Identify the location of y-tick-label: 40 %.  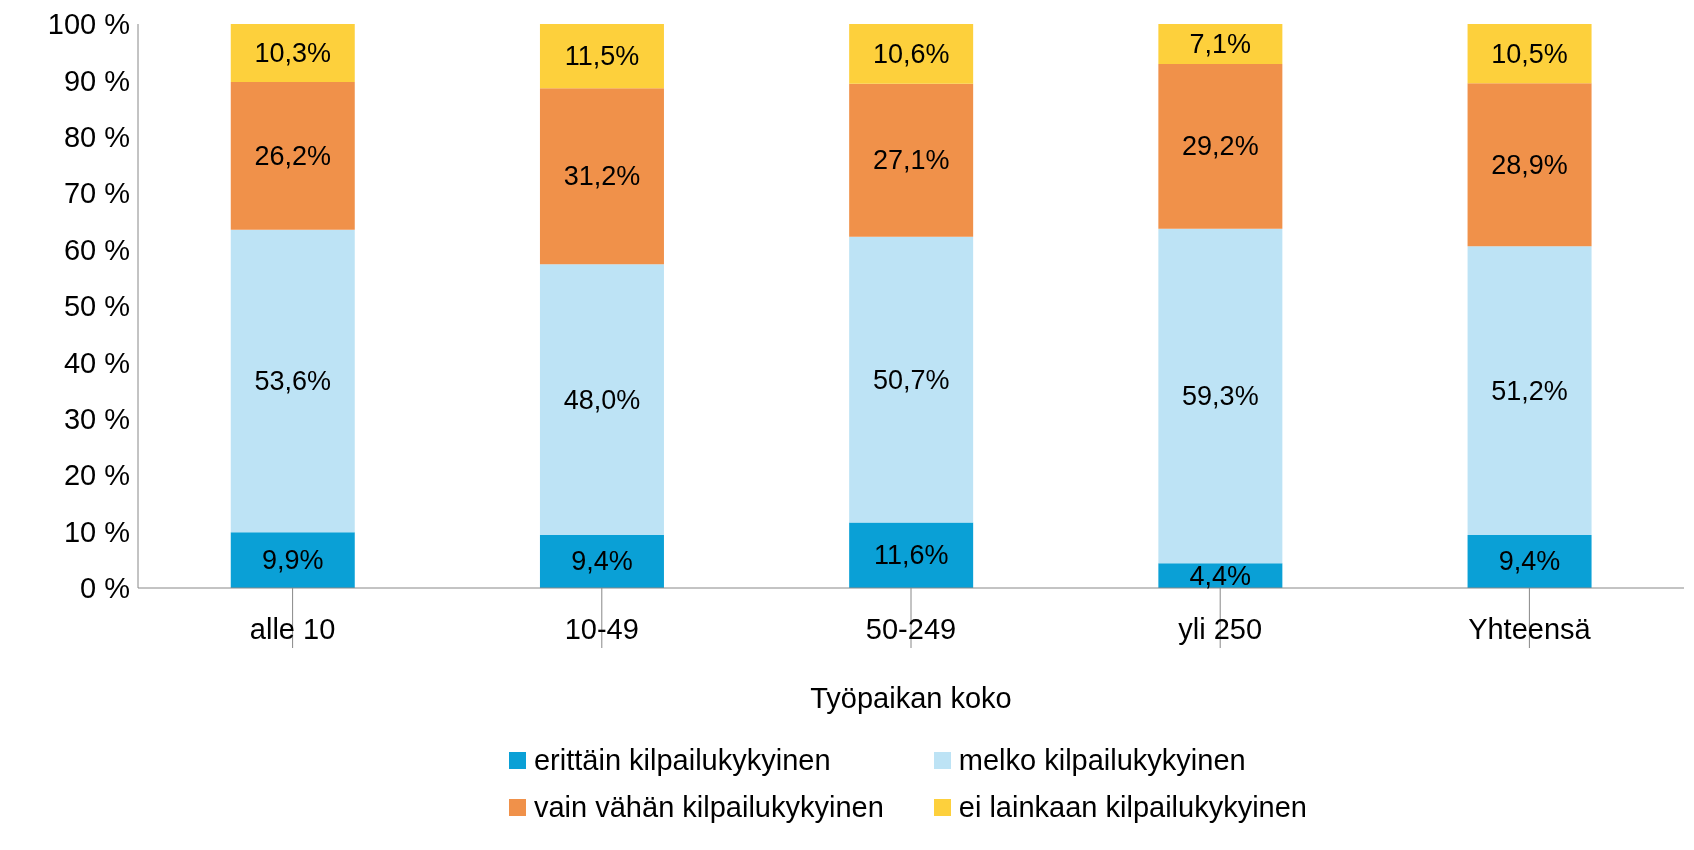
(96, 362).